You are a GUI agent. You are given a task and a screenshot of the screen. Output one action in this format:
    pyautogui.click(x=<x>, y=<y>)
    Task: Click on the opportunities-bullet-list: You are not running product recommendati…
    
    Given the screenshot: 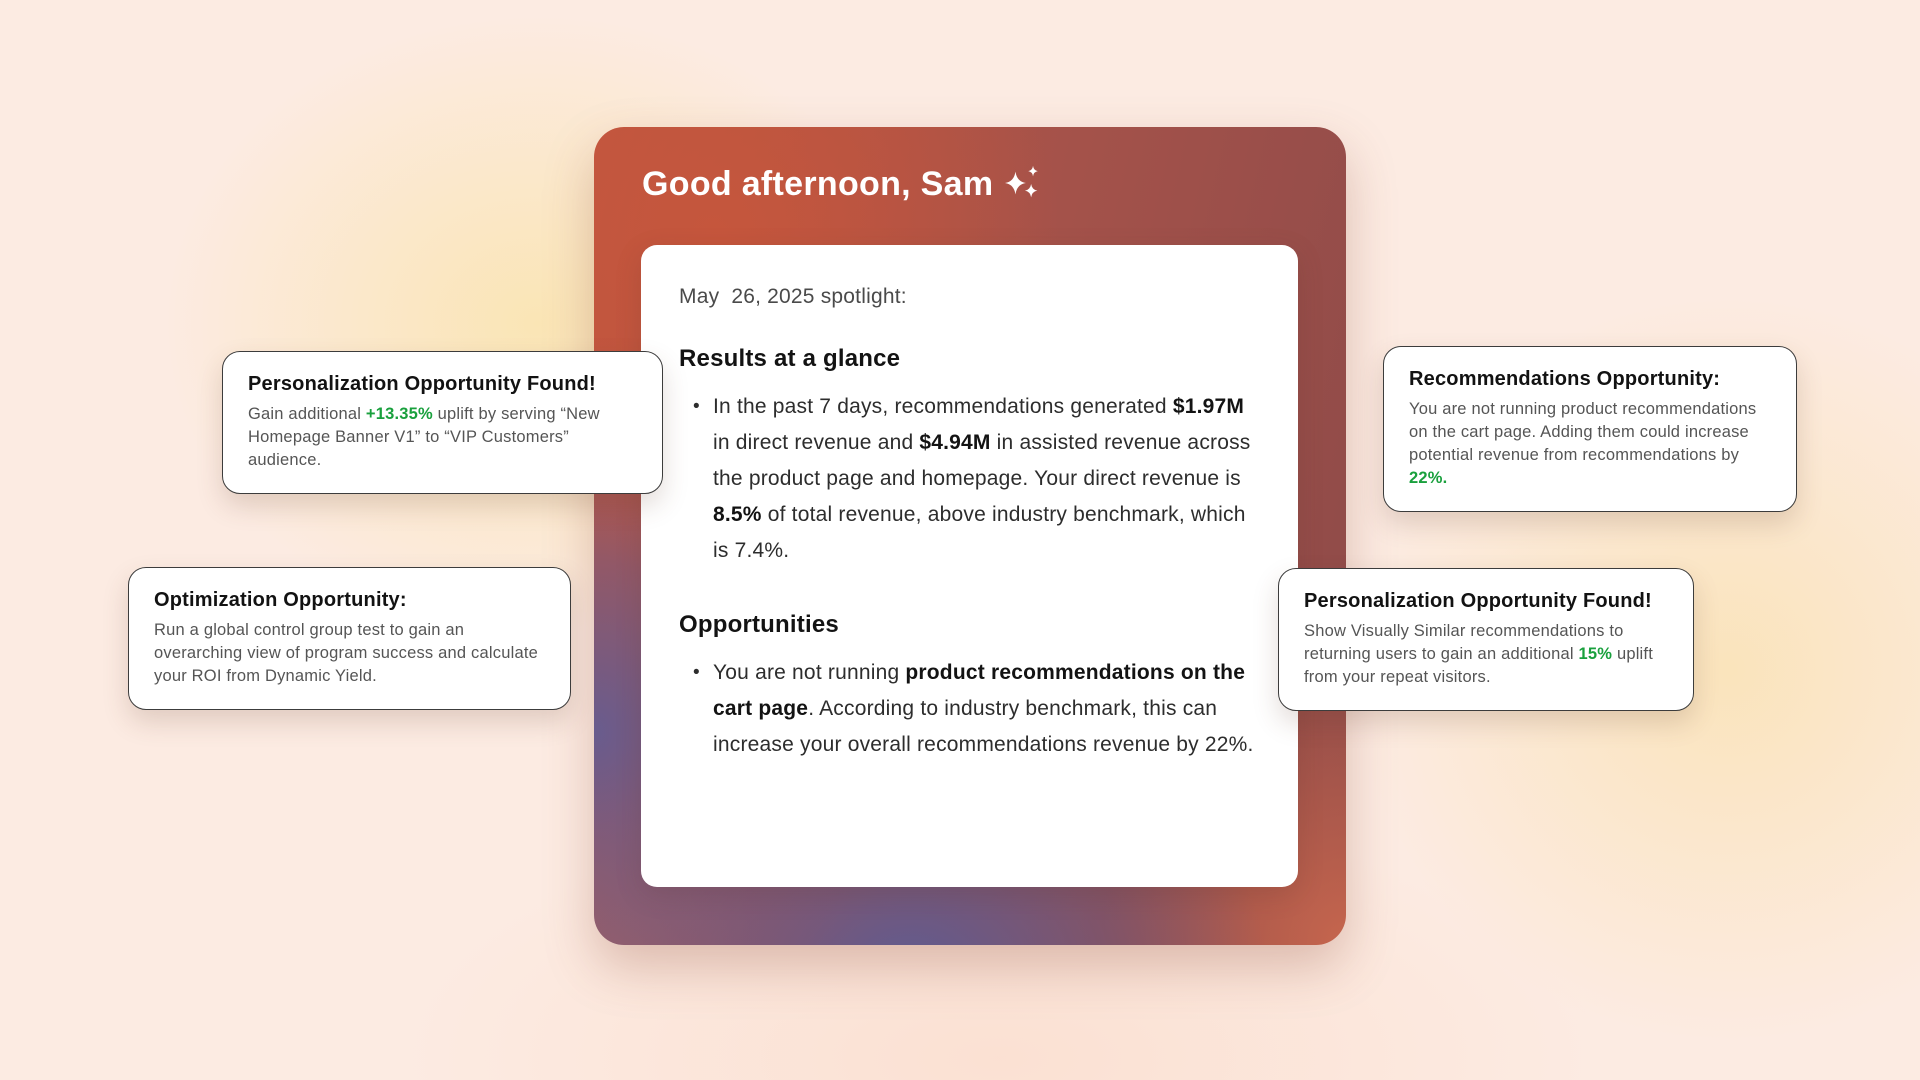 What is the action you would take?
    pyautogui.click(x=969, y=709)
    